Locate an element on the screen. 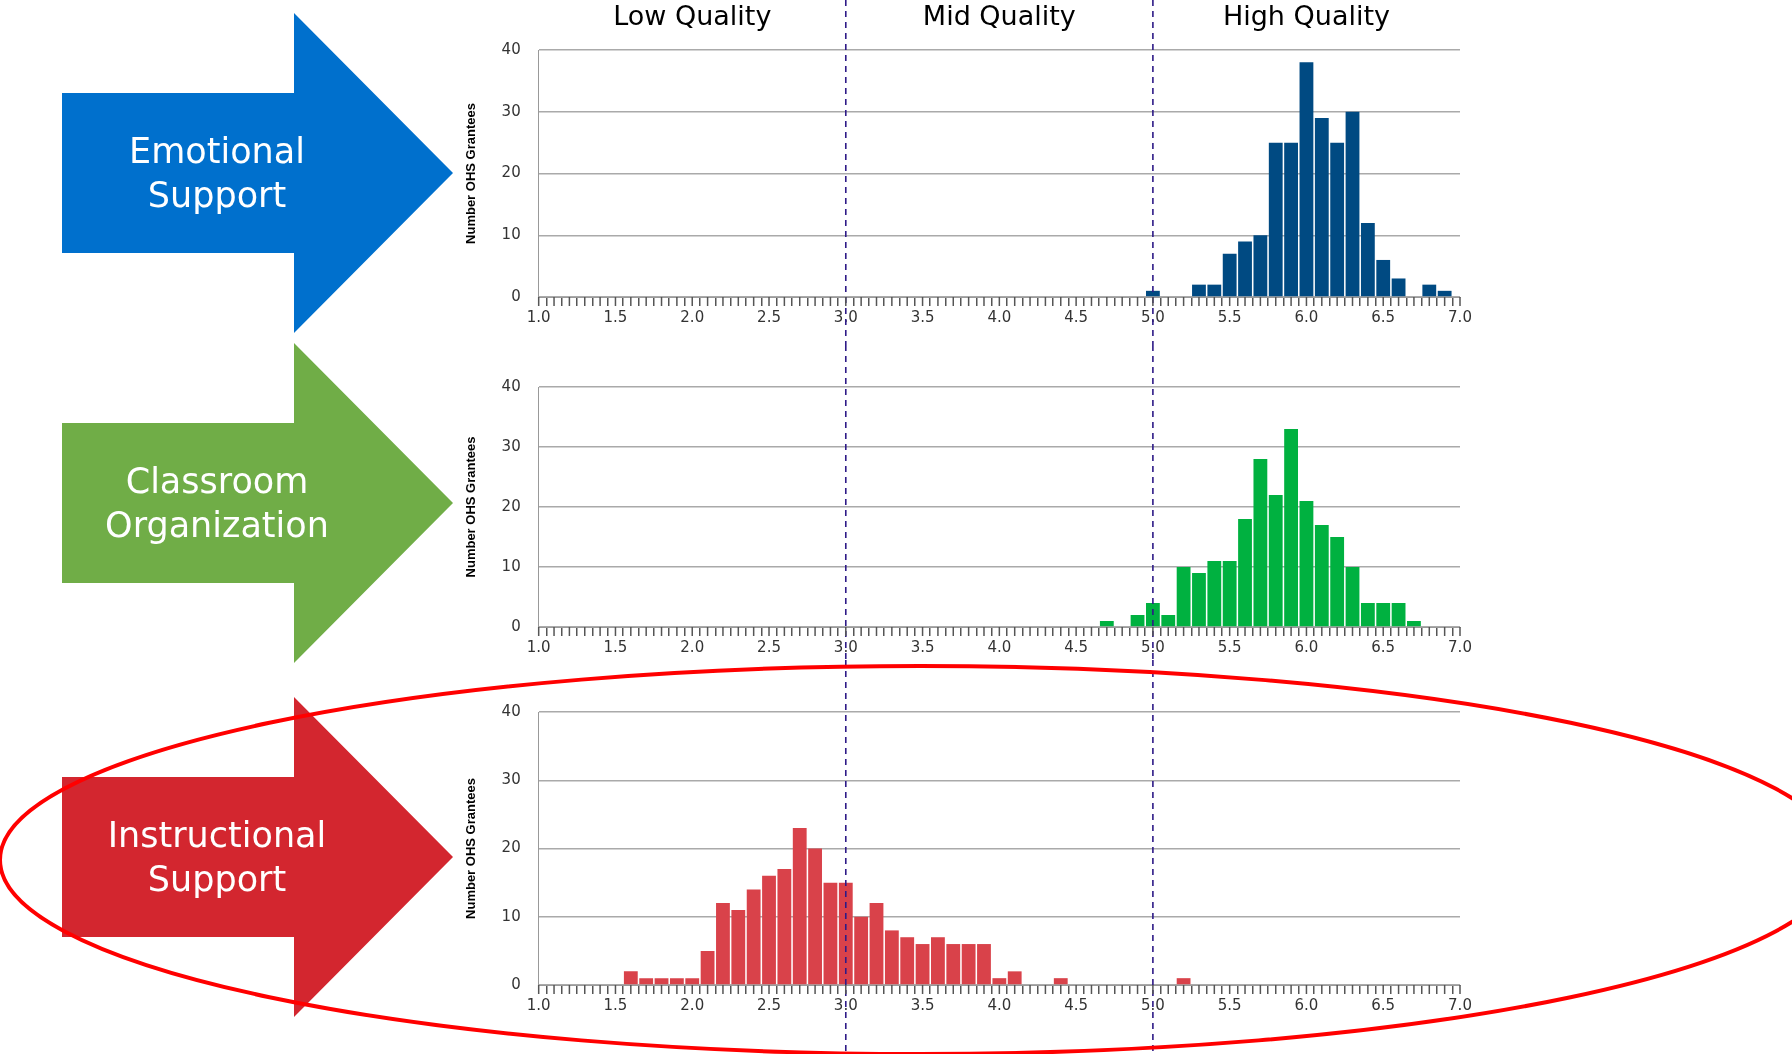  text: Low Quality is located at coordinates (692, 16).